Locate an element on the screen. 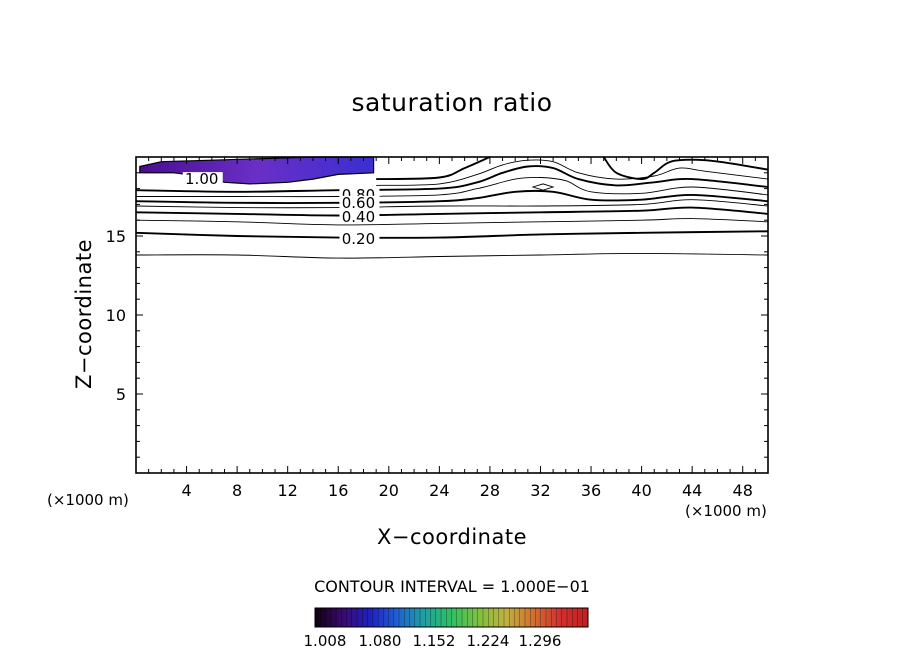 This screenshot has height=654, width=904. contour-line-0.9 is located at coordinates (572, 172).